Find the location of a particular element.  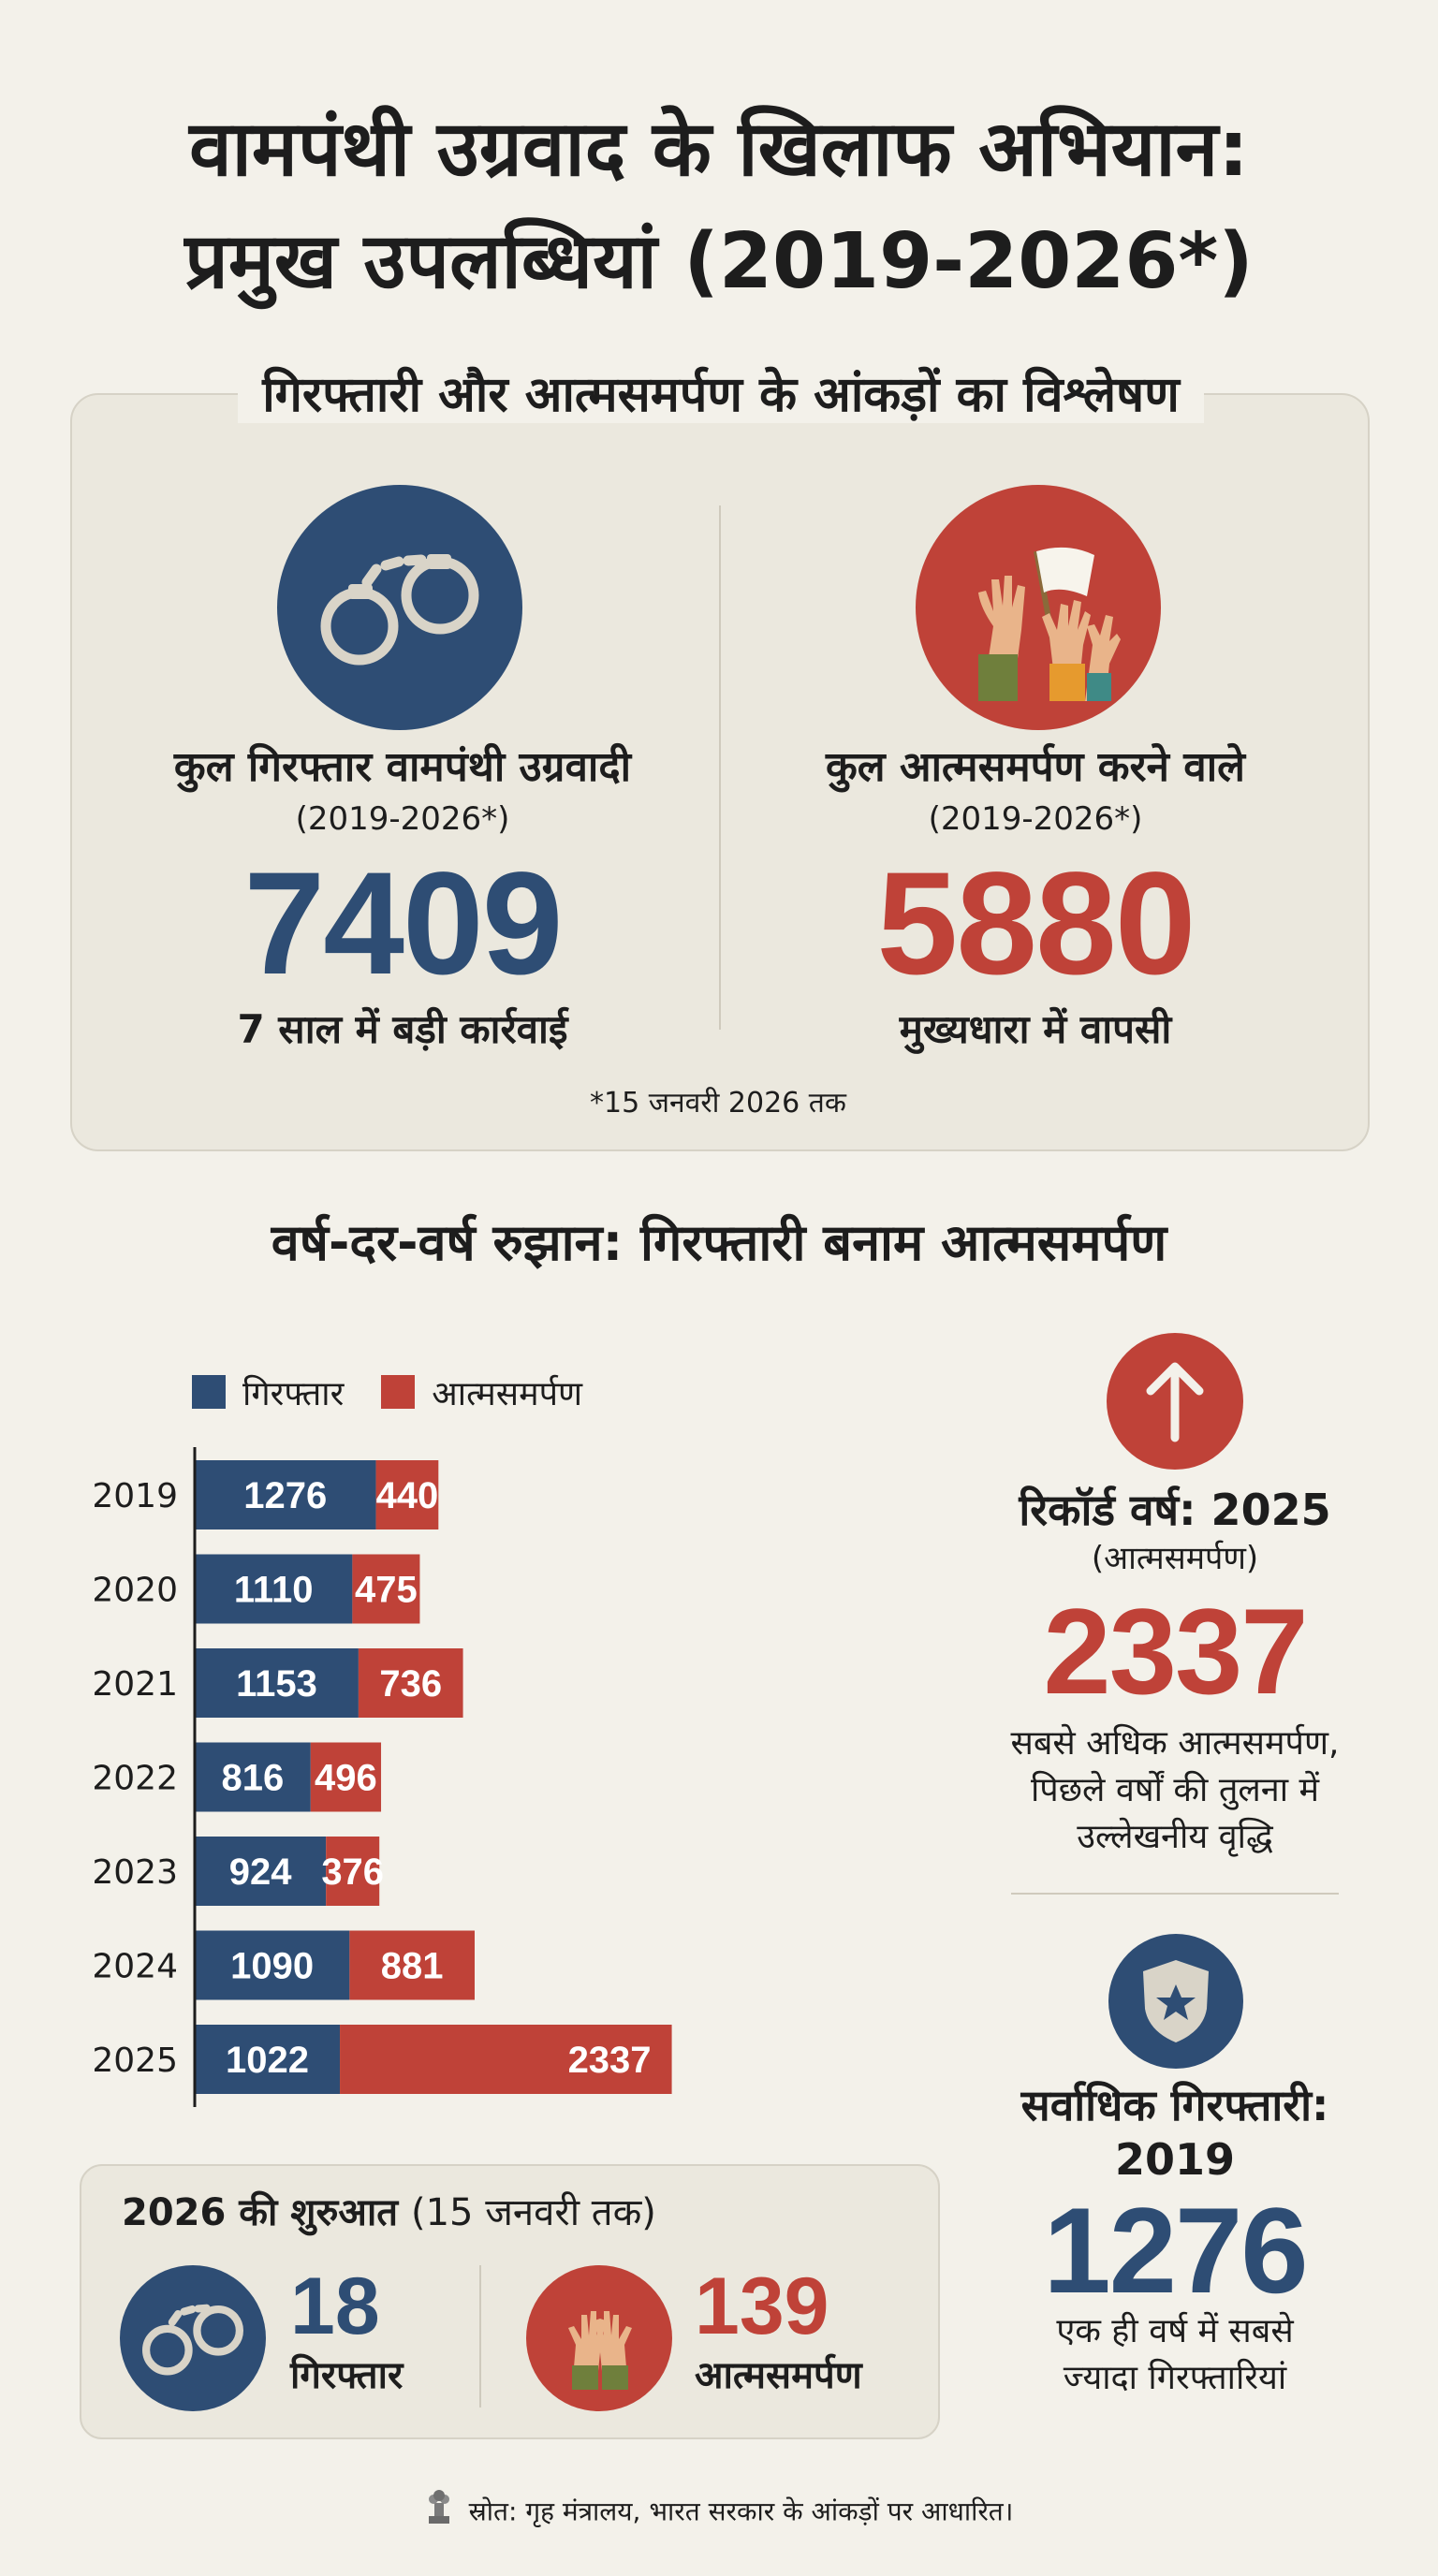

bar-label-surrenders: 475 is located at coordinates (386, 1590).